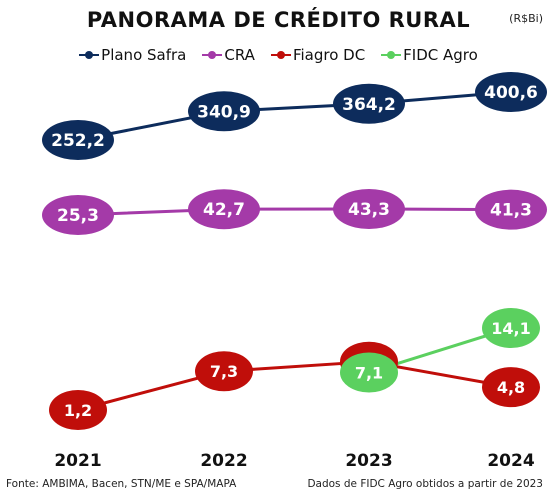 The width and height of the screenshot is (557, 500). What do you see at coordinates (77, 461) in the screenshot?
I see `x-tick-label-2021: 2021` at bounding box center [77, 461].